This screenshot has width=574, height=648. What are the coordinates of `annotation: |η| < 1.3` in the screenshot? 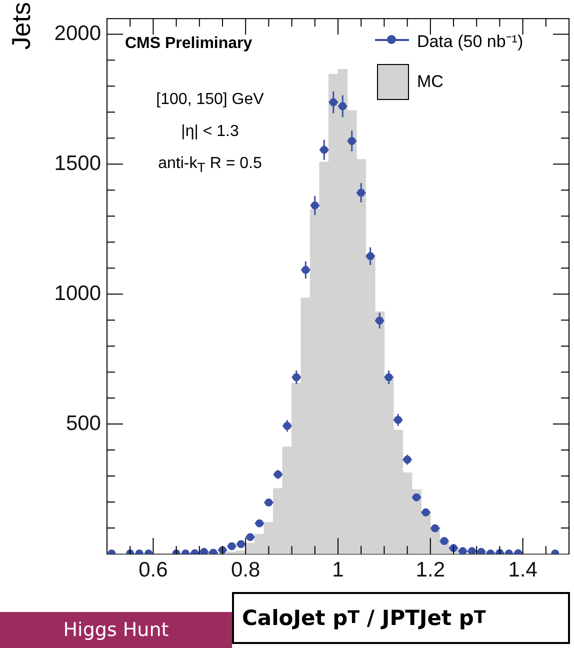 It's located at (210, 131).